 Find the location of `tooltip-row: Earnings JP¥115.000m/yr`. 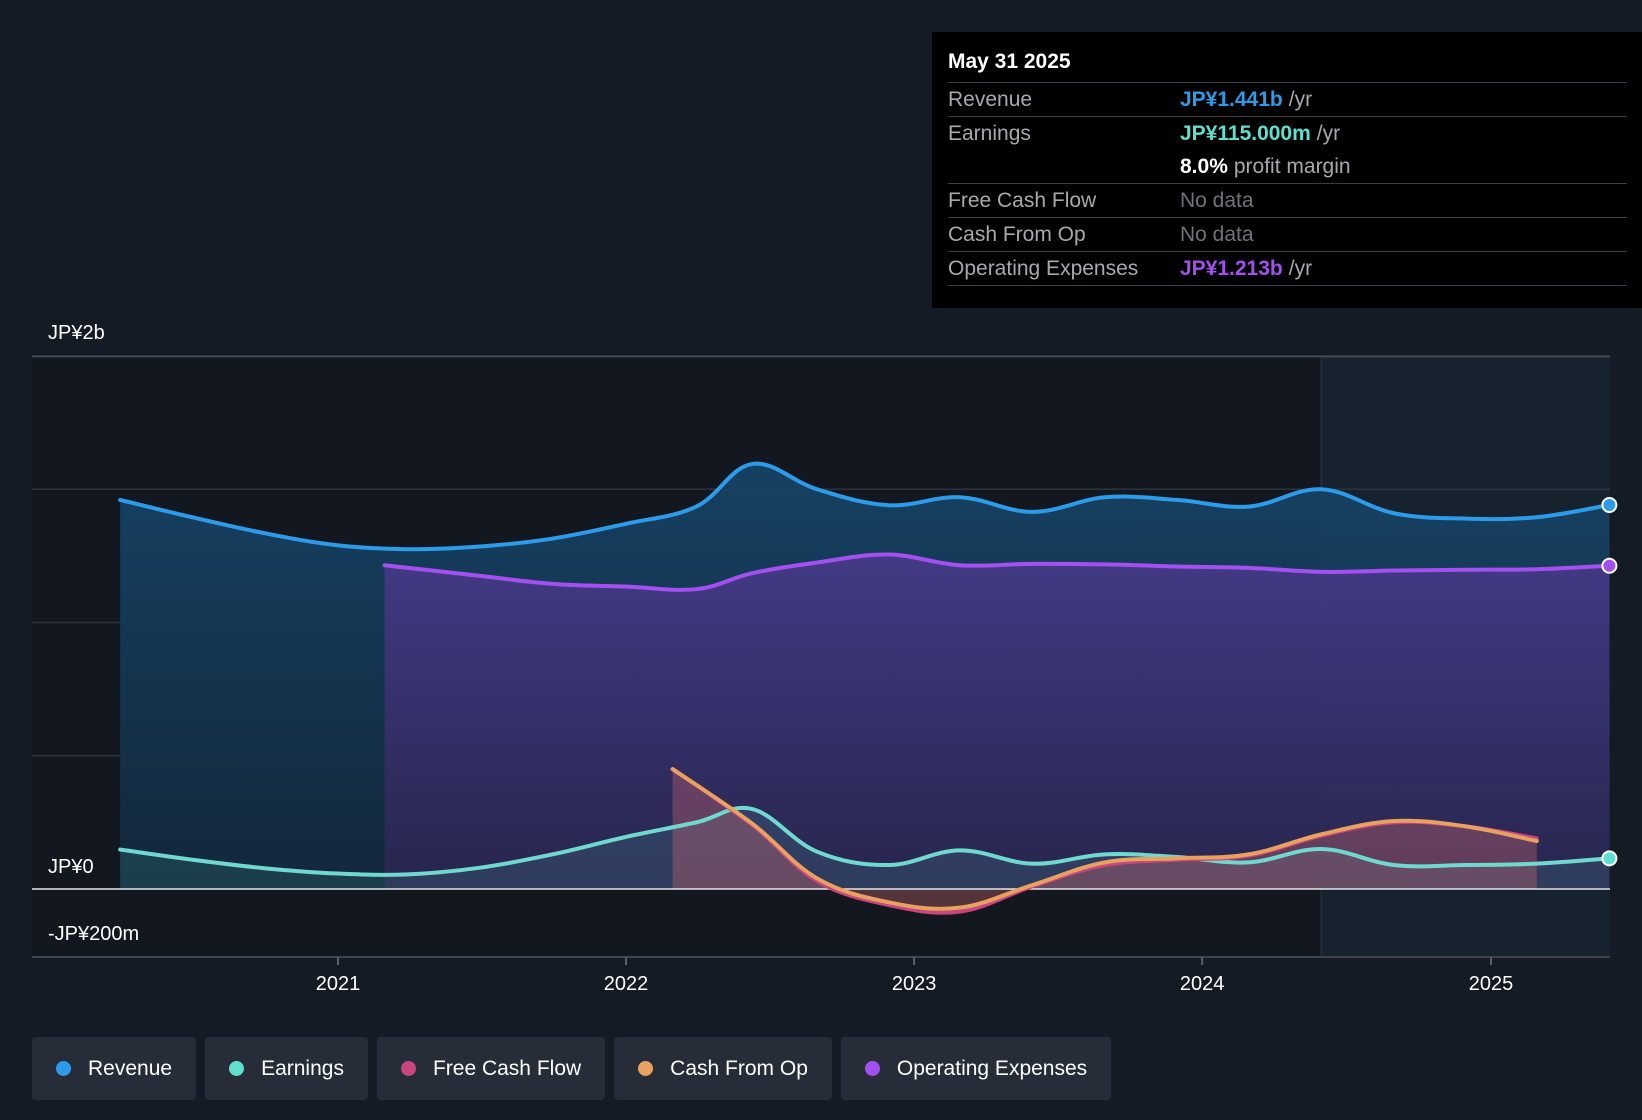

tooltip-row: Earnings JP¥115.000m/yr is located at coordinates (1287, 133).